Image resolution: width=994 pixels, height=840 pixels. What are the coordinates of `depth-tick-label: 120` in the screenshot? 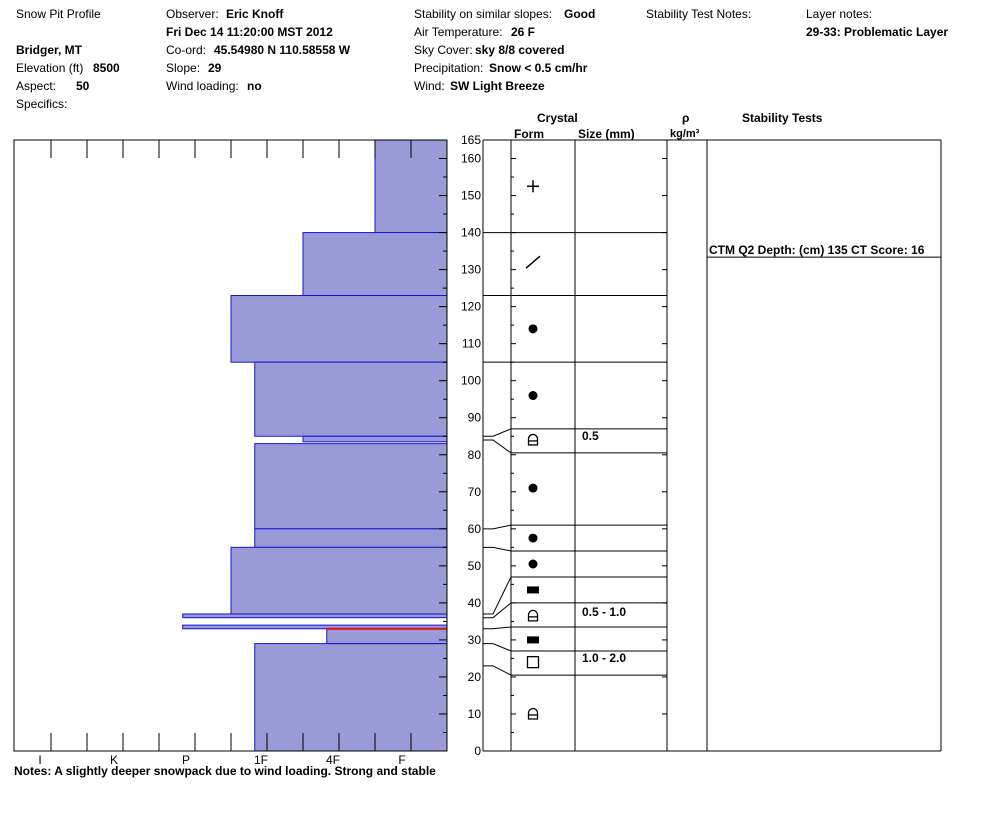 It's located at (471, 307).